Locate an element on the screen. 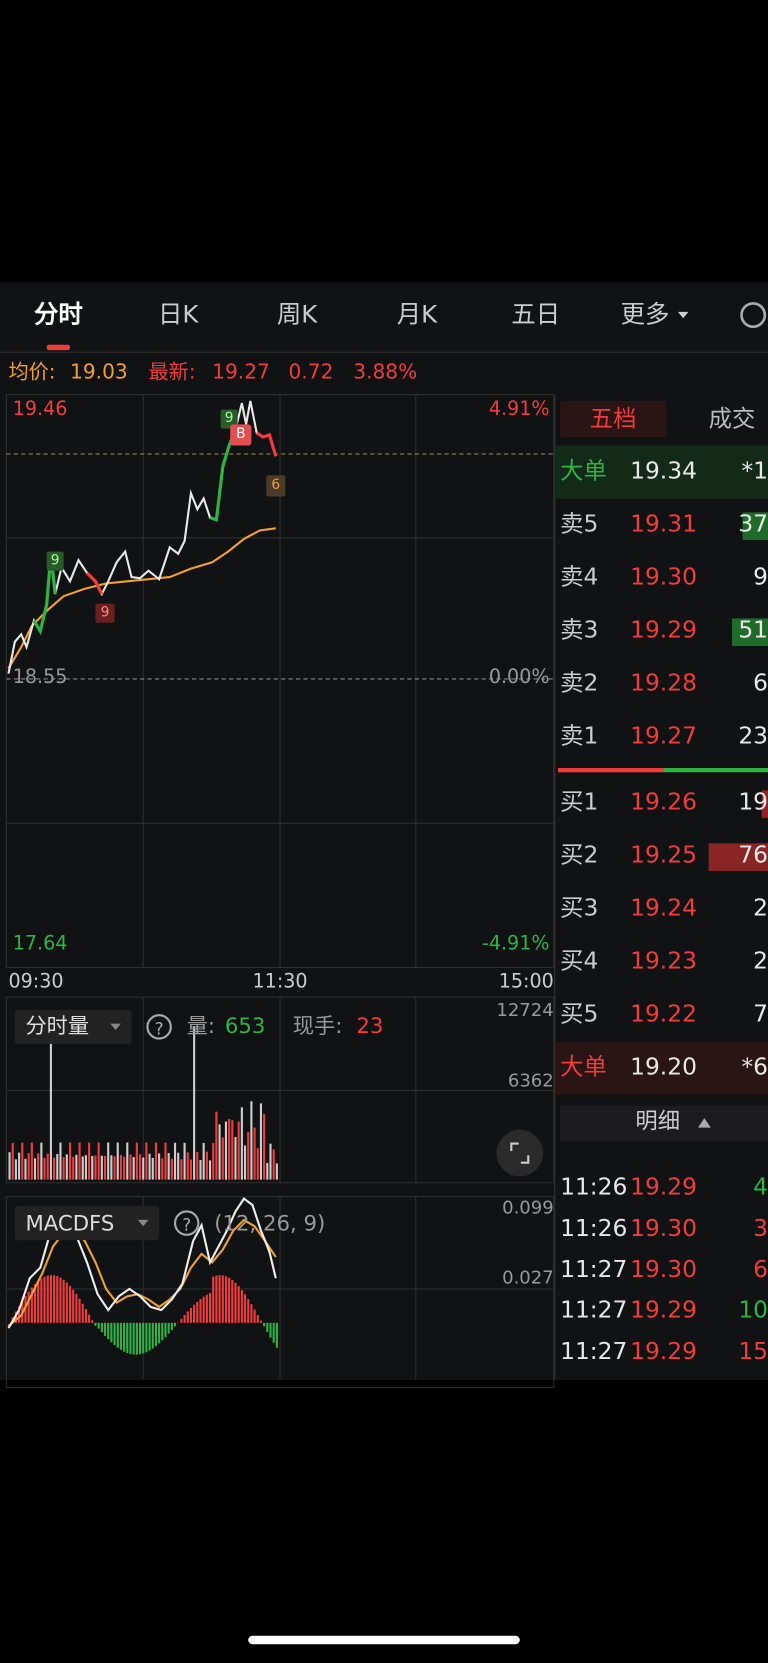 The width and height of the screenshot is (768, 1663). label: 19.31 is located at coordinates (663, 524).